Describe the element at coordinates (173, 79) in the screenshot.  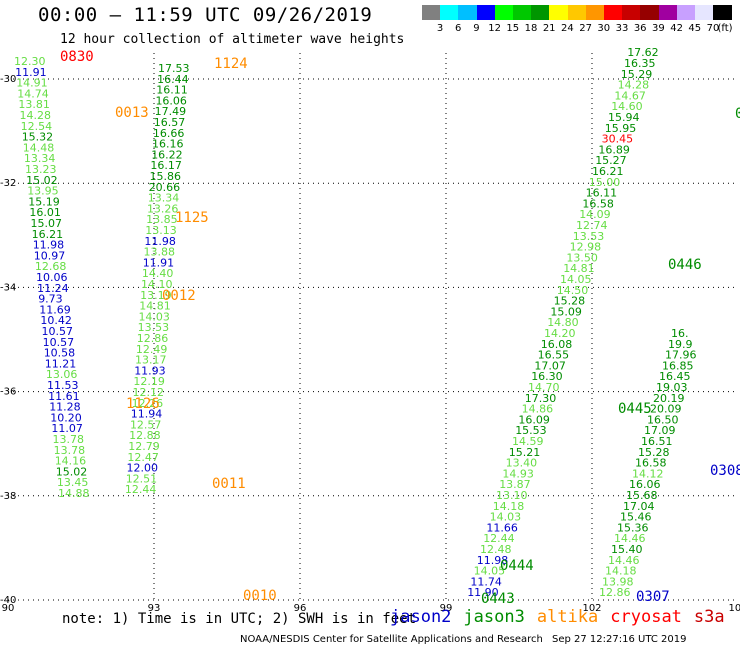
I see `wave-height-value: 16.44` at that location.